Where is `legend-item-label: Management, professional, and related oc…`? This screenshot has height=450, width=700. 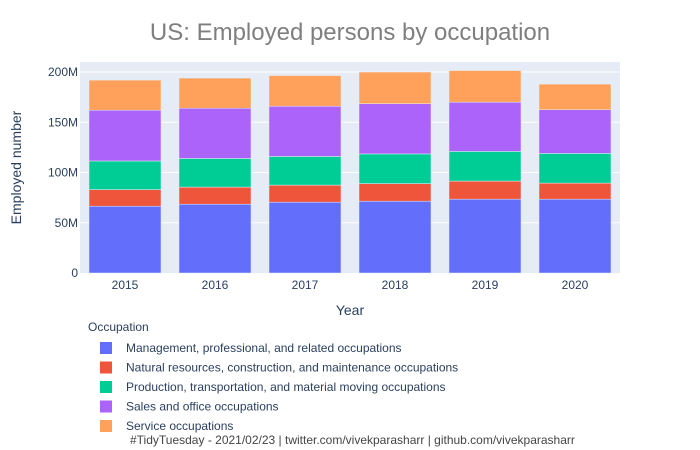
legend-item-label: Management, professional, and related oc… is located at coordinates (264, 348).